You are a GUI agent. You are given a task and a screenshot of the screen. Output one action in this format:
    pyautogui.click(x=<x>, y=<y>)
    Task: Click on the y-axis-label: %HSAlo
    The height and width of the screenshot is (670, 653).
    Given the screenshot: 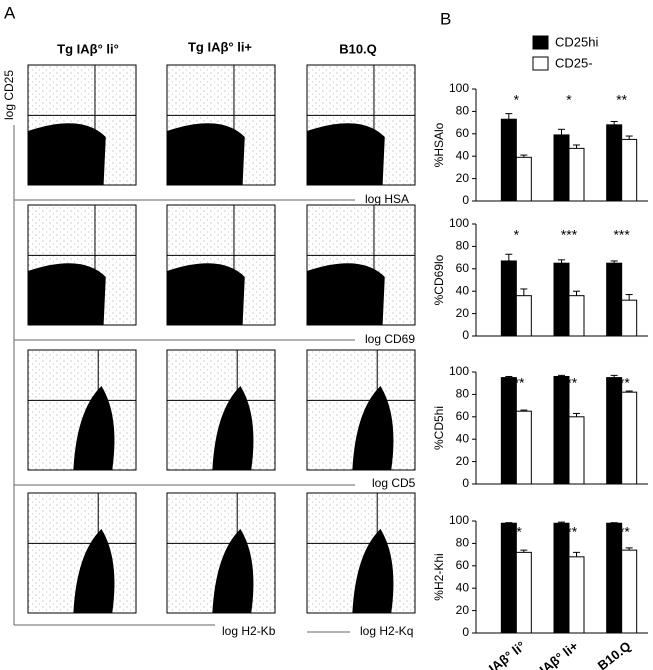 What is the action you would take?
    pyautogui.click(x=439, y=144)
    